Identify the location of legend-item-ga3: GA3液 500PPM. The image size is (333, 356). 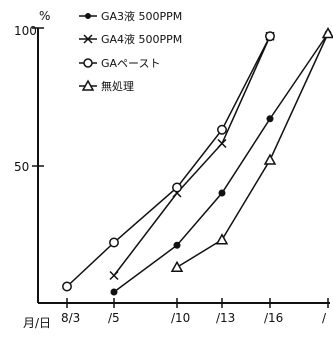
(130, 16).